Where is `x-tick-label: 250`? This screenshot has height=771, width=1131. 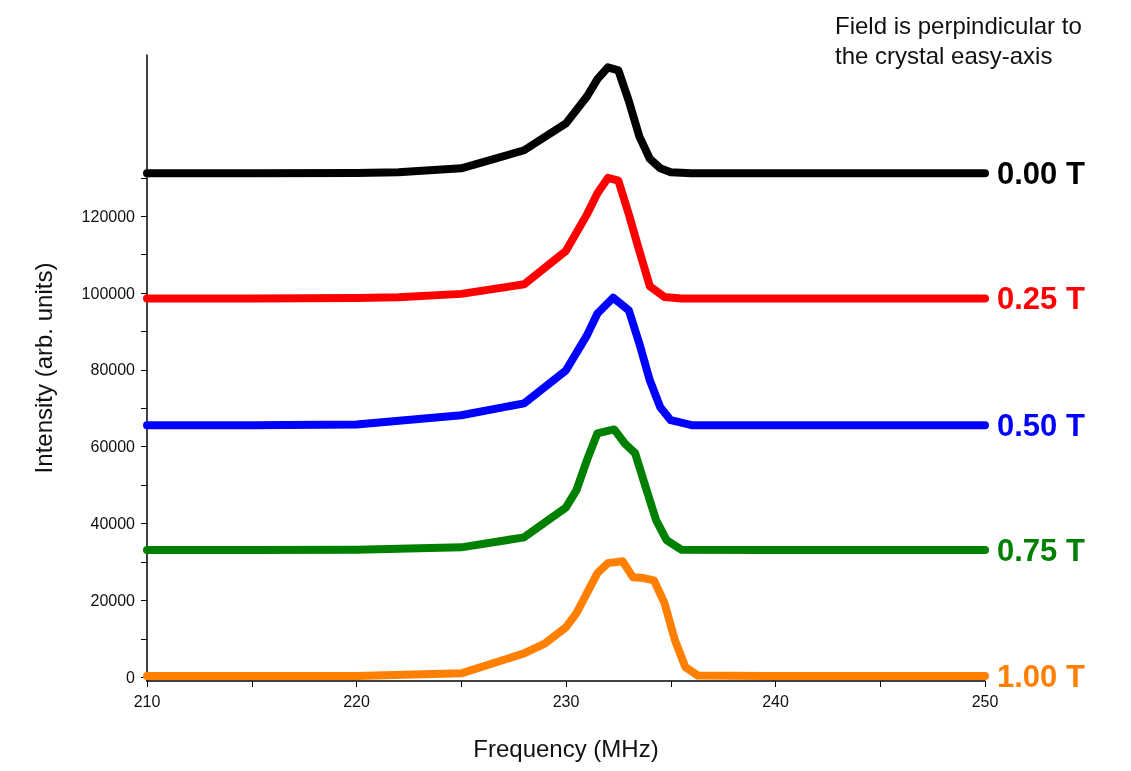 x-tick-label: 250 is located at coordinates (985, 701).